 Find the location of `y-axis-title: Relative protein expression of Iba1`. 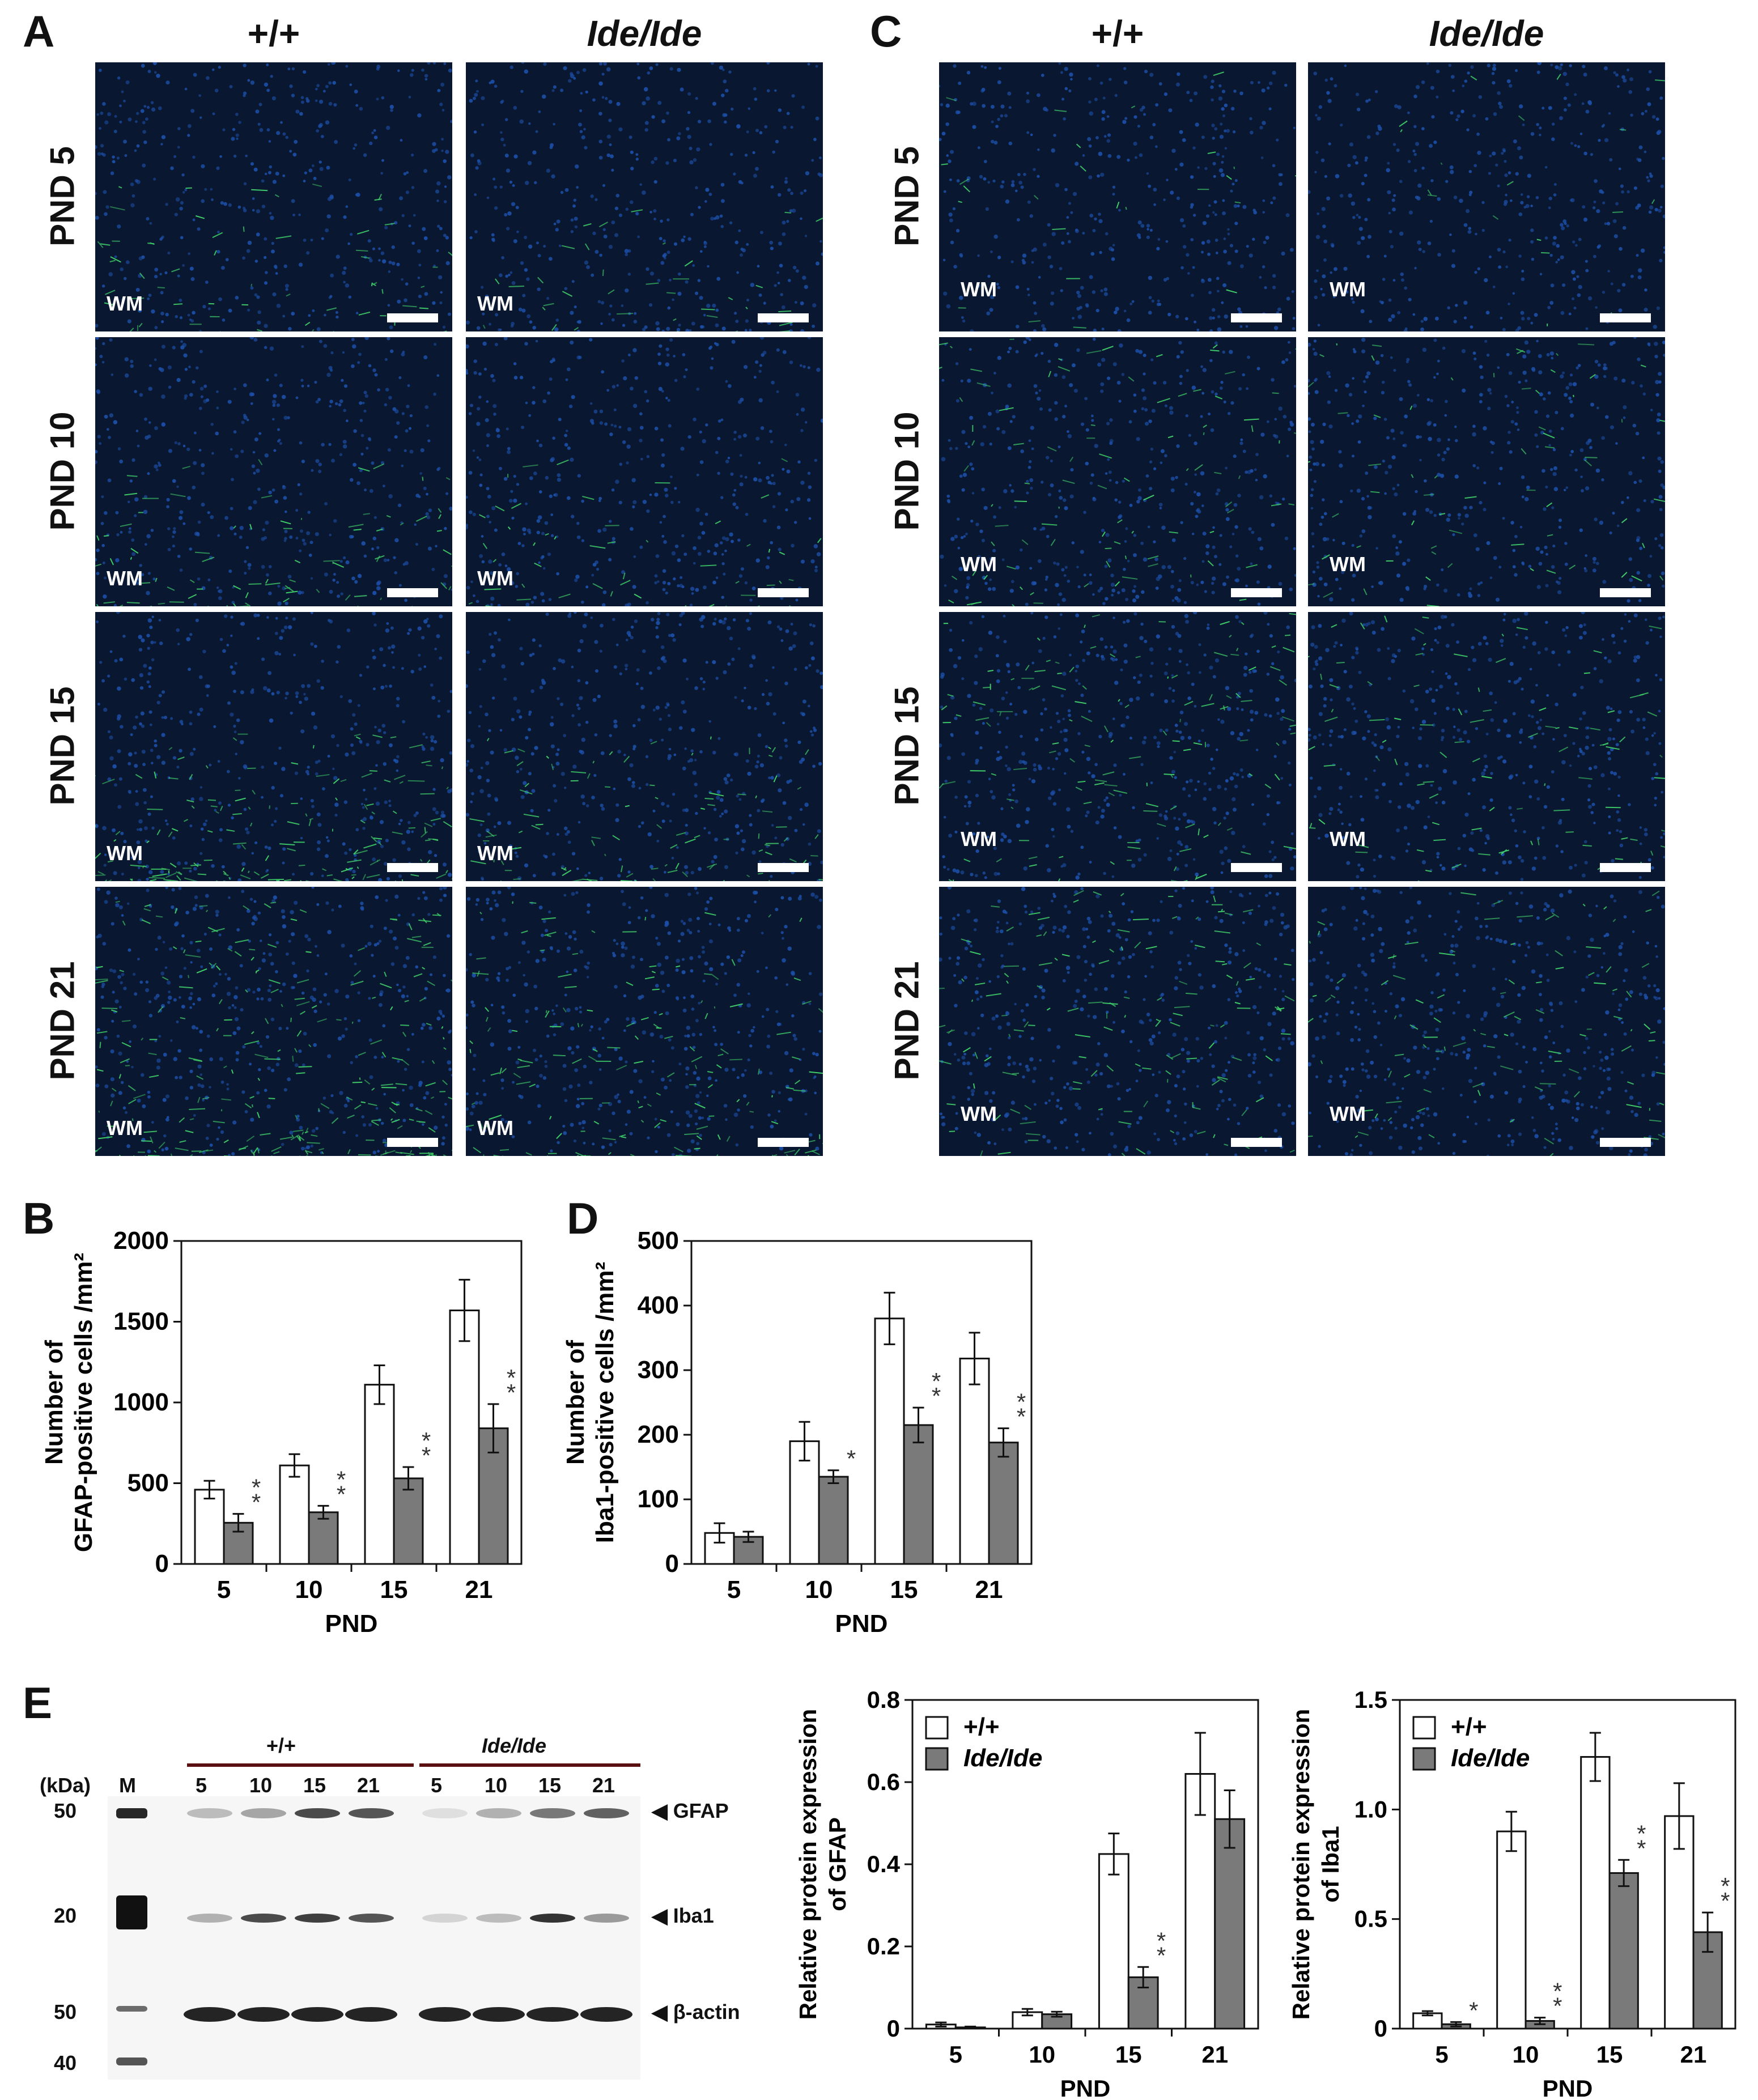

y-axis-title: Relative protein expression of Iba1 is located at coordinates (1316, 1864).